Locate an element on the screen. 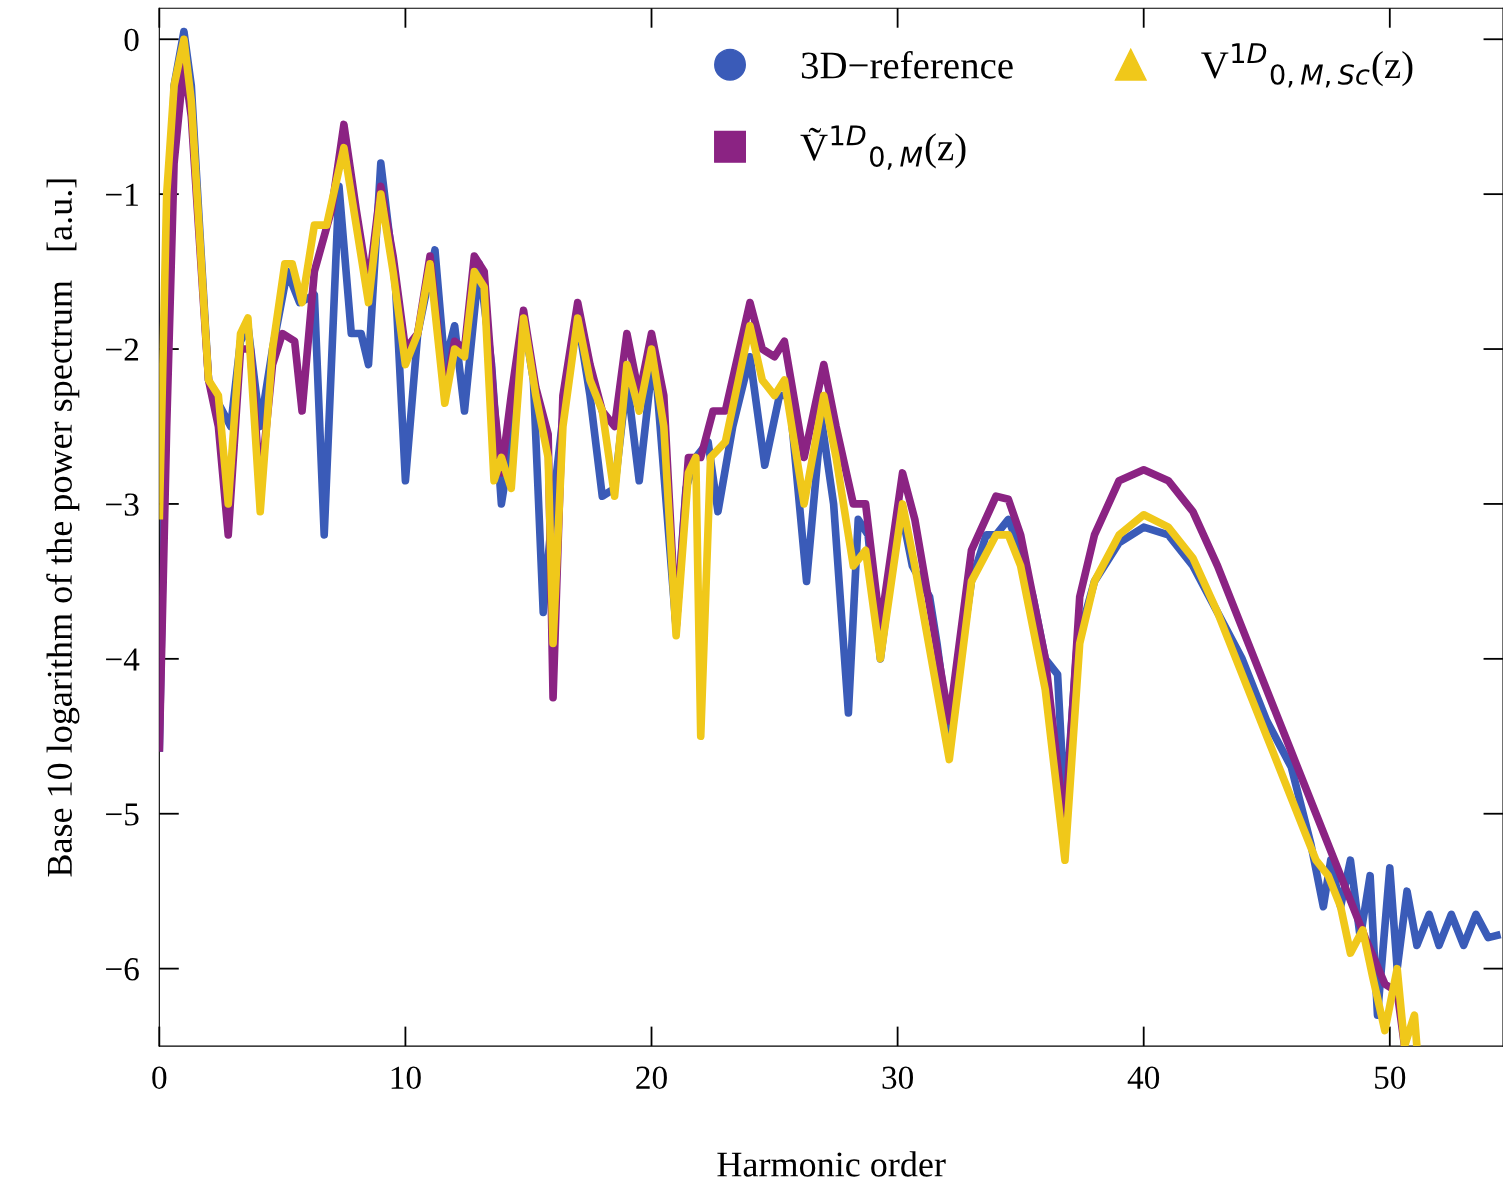 The image size is (1503, 1182). y-tick-label: 0 is located at coordinates (131, 40).